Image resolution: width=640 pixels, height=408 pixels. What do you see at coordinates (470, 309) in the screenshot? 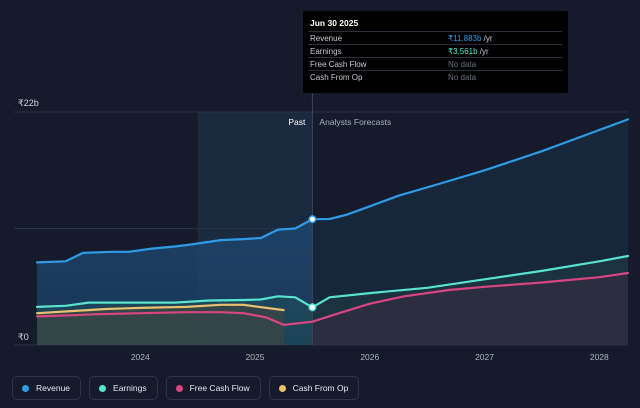
I see `fcf-area-forecast` at bounding box center [470, 309].